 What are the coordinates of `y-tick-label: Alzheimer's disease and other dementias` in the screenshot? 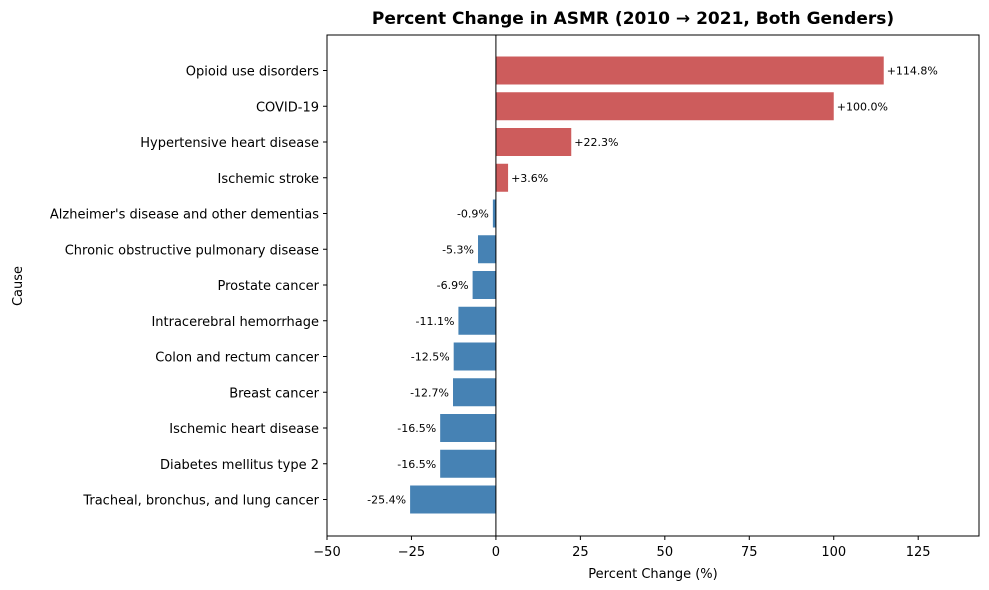 It's located at (184, 215).